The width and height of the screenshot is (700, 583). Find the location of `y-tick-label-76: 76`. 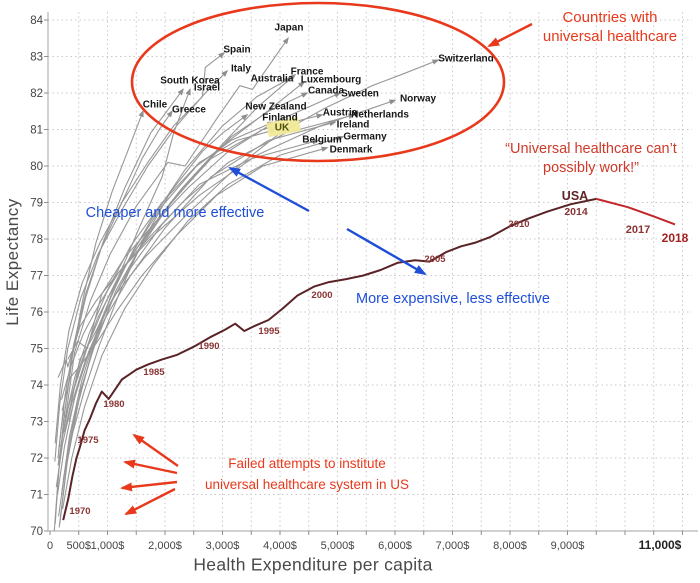

y-tick-label-76: 76 is located at coordinates (36, 313).